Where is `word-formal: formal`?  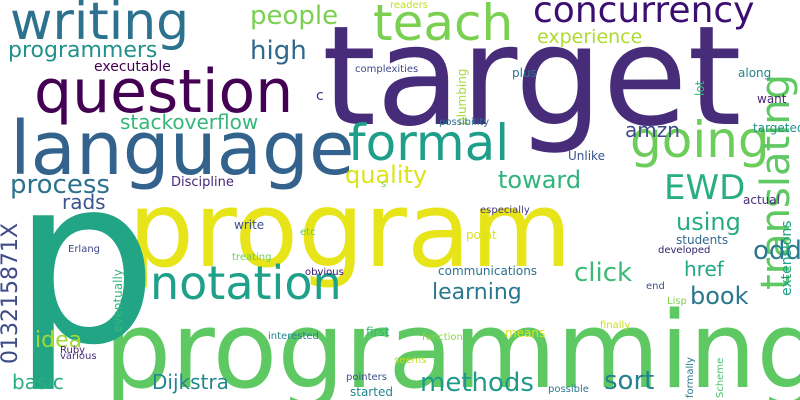
word-formal: formal is located at coordinates (429, 143).